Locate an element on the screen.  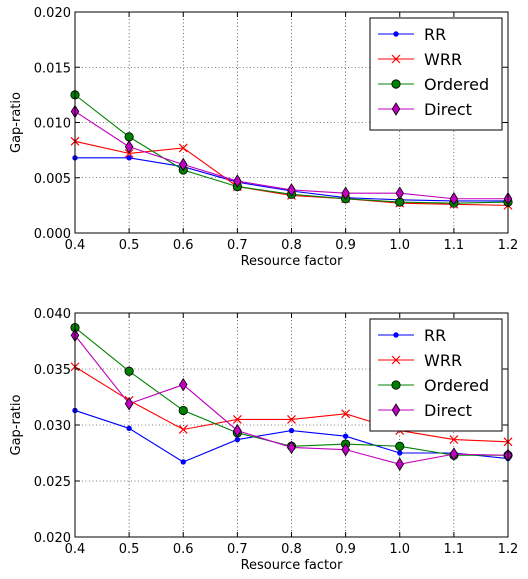
y-tick-label: 0.015 is located at coordinates (52, 68).